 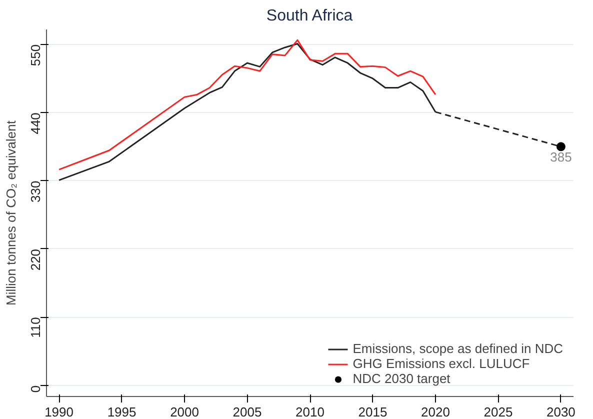 I want to click on y-axis-title: Million tonnes of CO₂ equivalent, so click(x=11, y=213).